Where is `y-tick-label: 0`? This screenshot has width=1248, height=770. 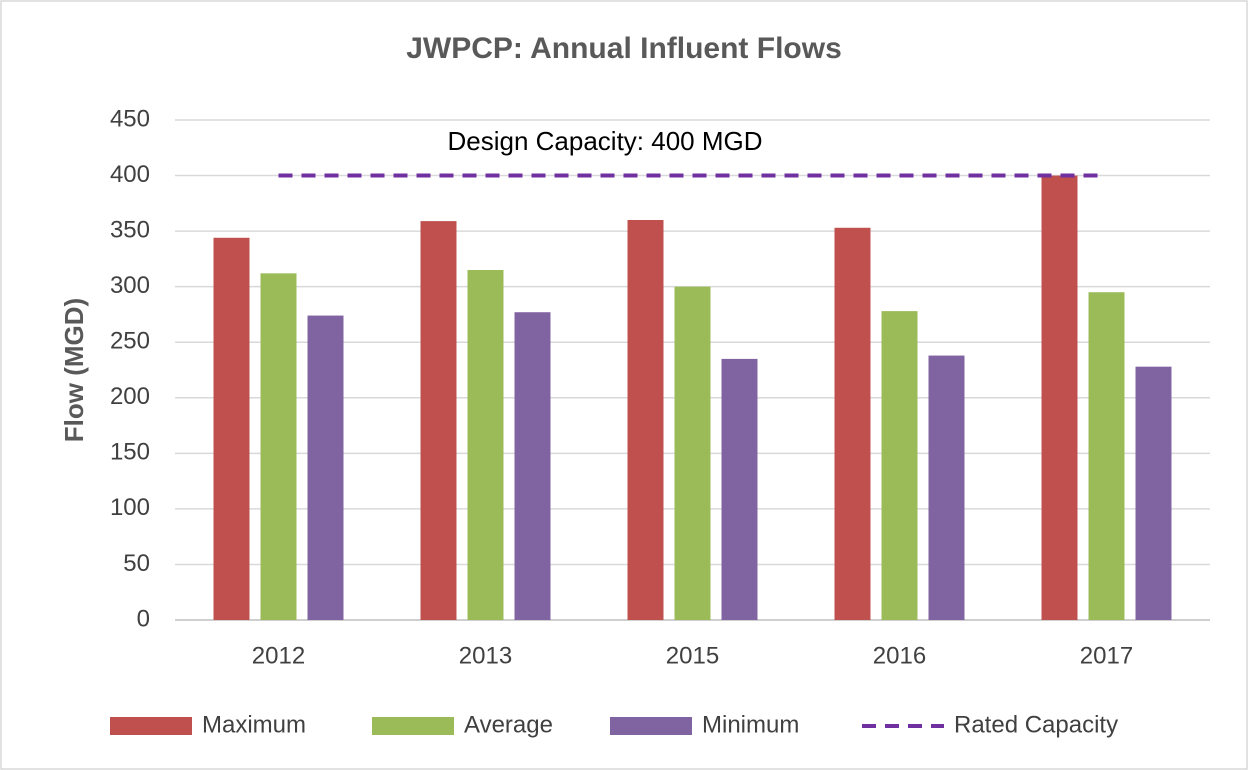
y-tick-label: 0 is located at coordinates (143, 618).